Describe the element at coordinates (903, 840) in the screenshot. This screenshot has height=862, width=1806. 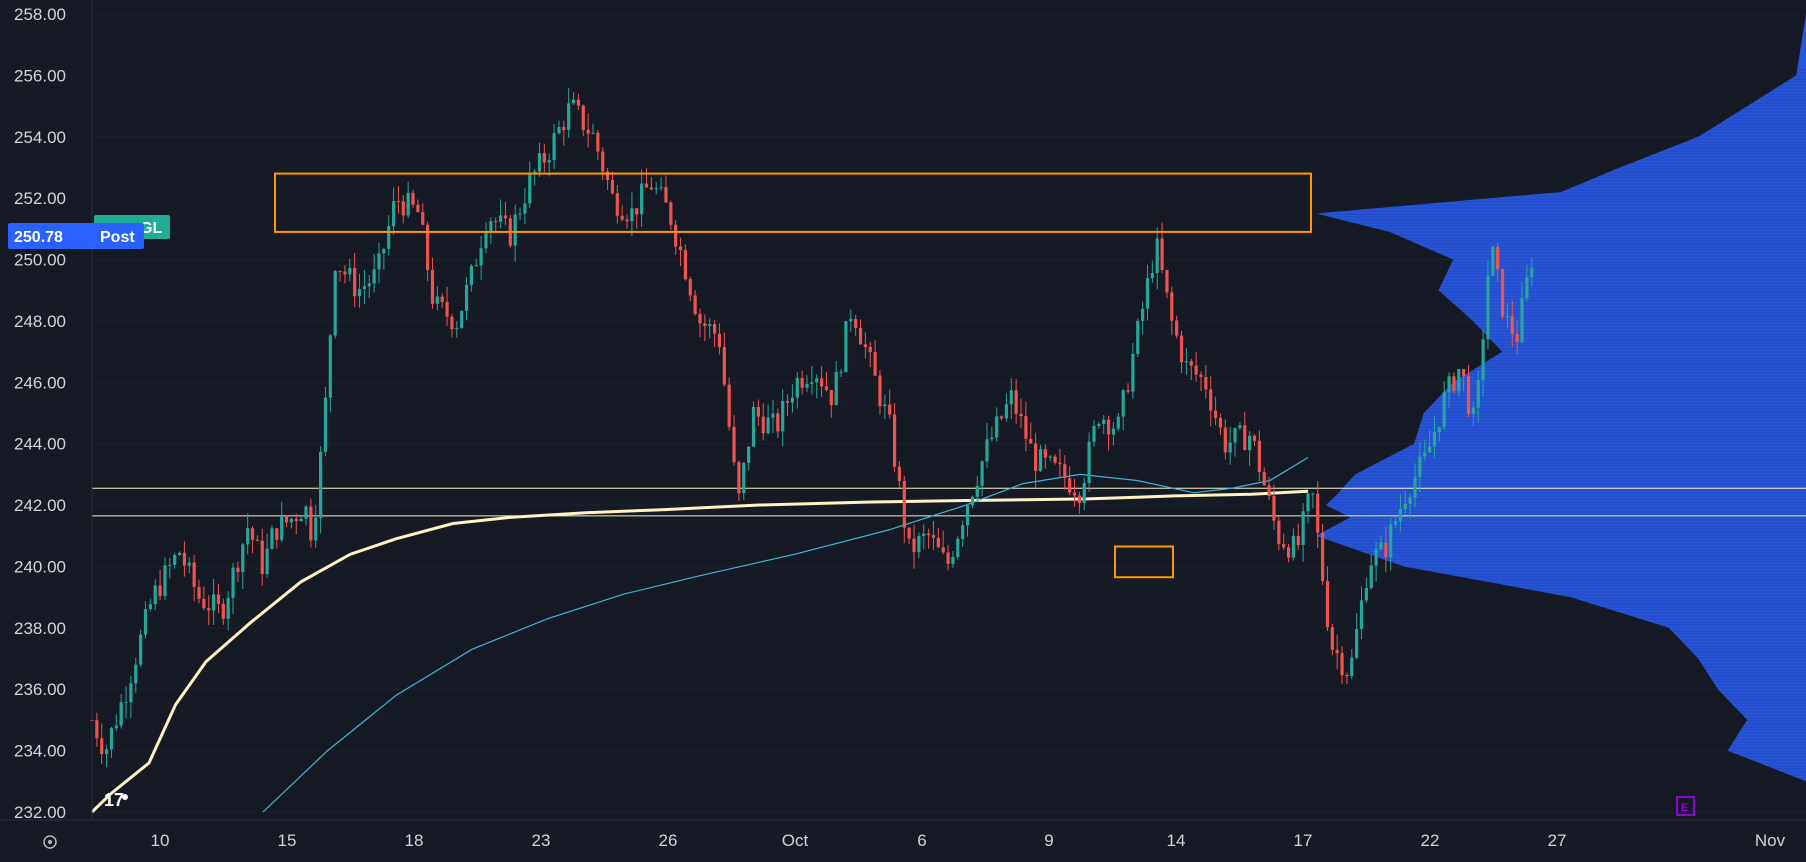
I see `time-axis: 10 15 18 23 26 Oct 6 9 14 17 22 27 Nov` at that location.